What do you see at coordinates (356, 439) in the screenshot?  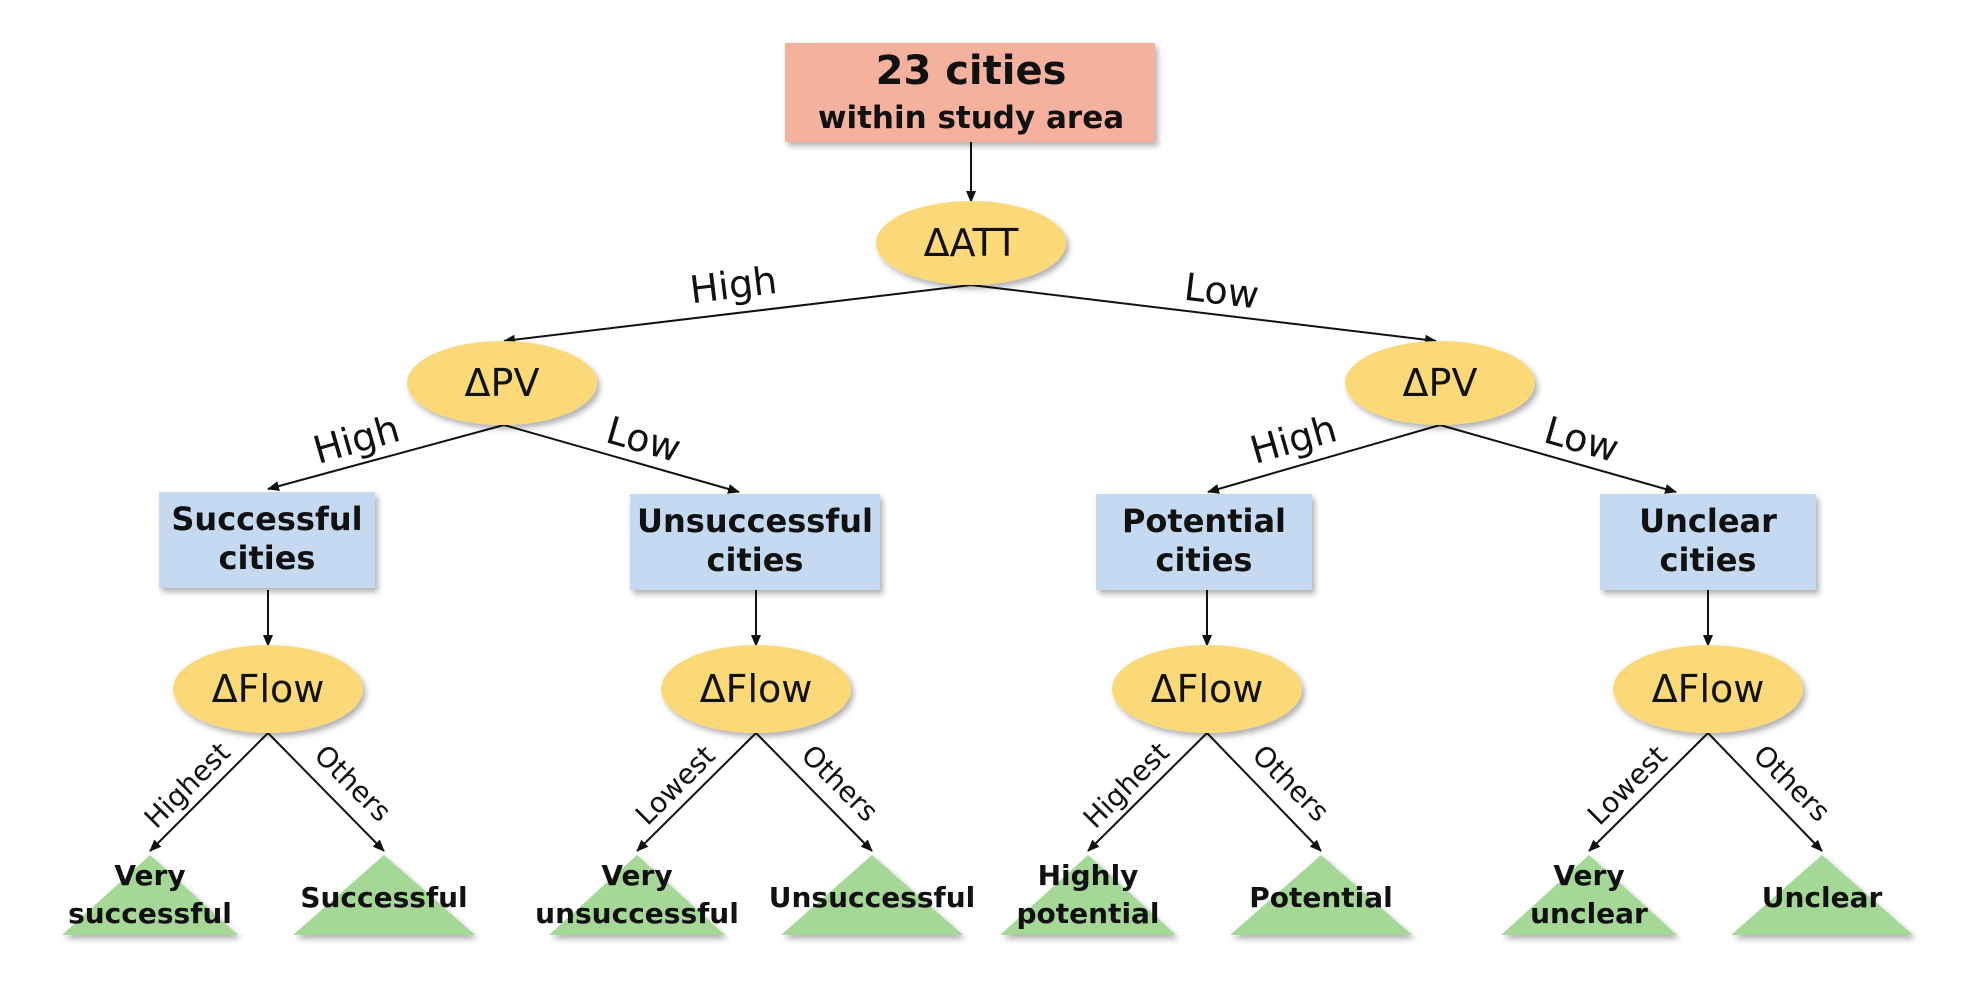 I see `edge-label-pv-left-high: High` at bounding box center [356, 439].